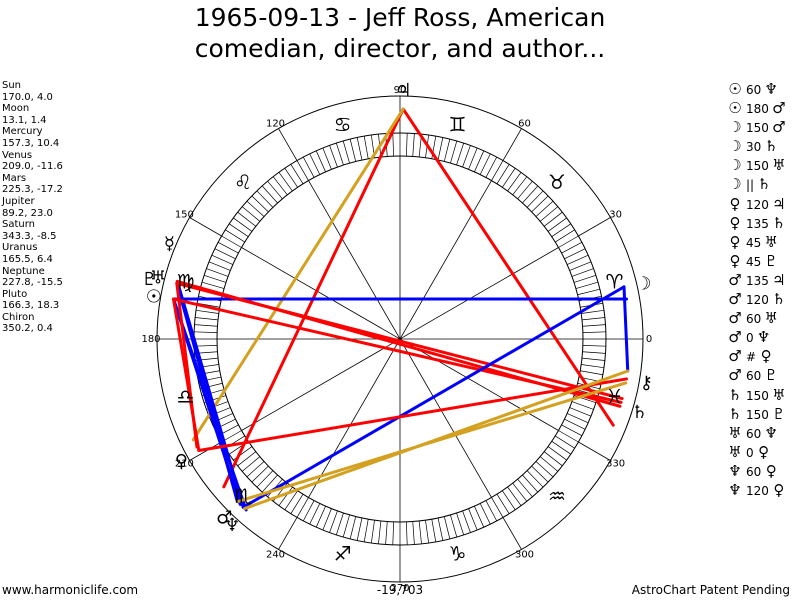 This screenshot has width=800, height=600. I want to click on sign-cancer-icon: ♋, so click(343, 125).